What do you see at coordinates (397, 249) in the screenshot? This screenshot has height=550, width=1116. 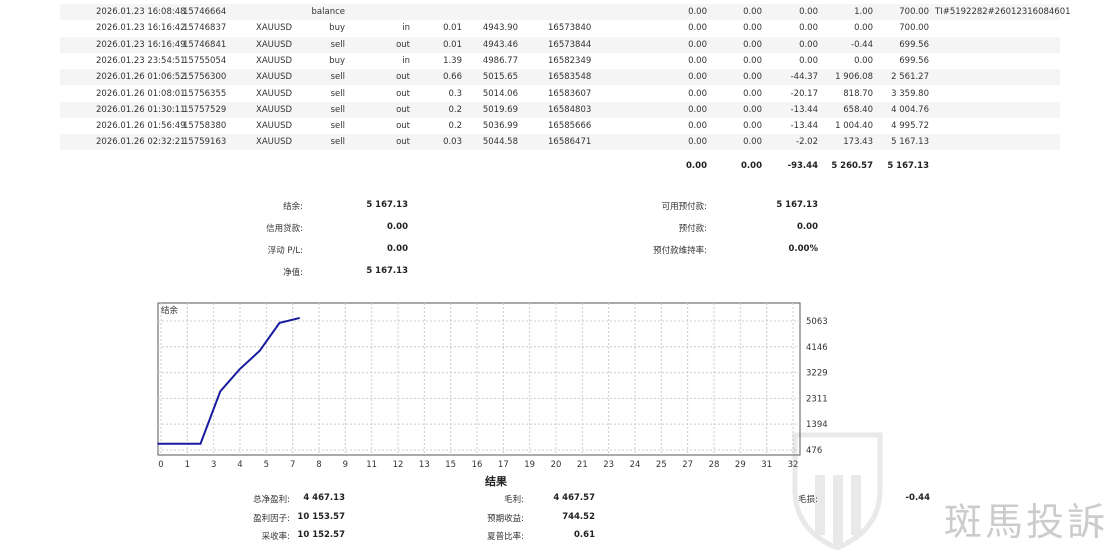 I see `summary-left-value: 0.00` at bounding box center [397, 249].